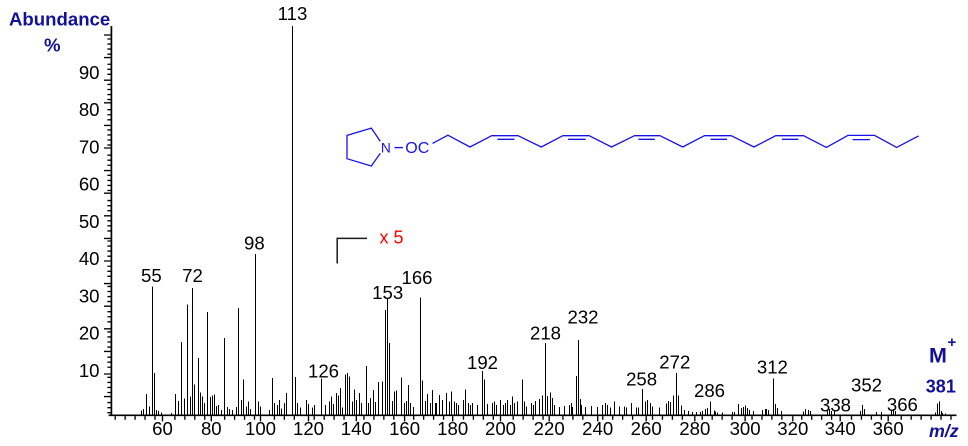  Describe the element at coordinates (89, 370) in the screenshot. I see `svg-text: 10` at that location.